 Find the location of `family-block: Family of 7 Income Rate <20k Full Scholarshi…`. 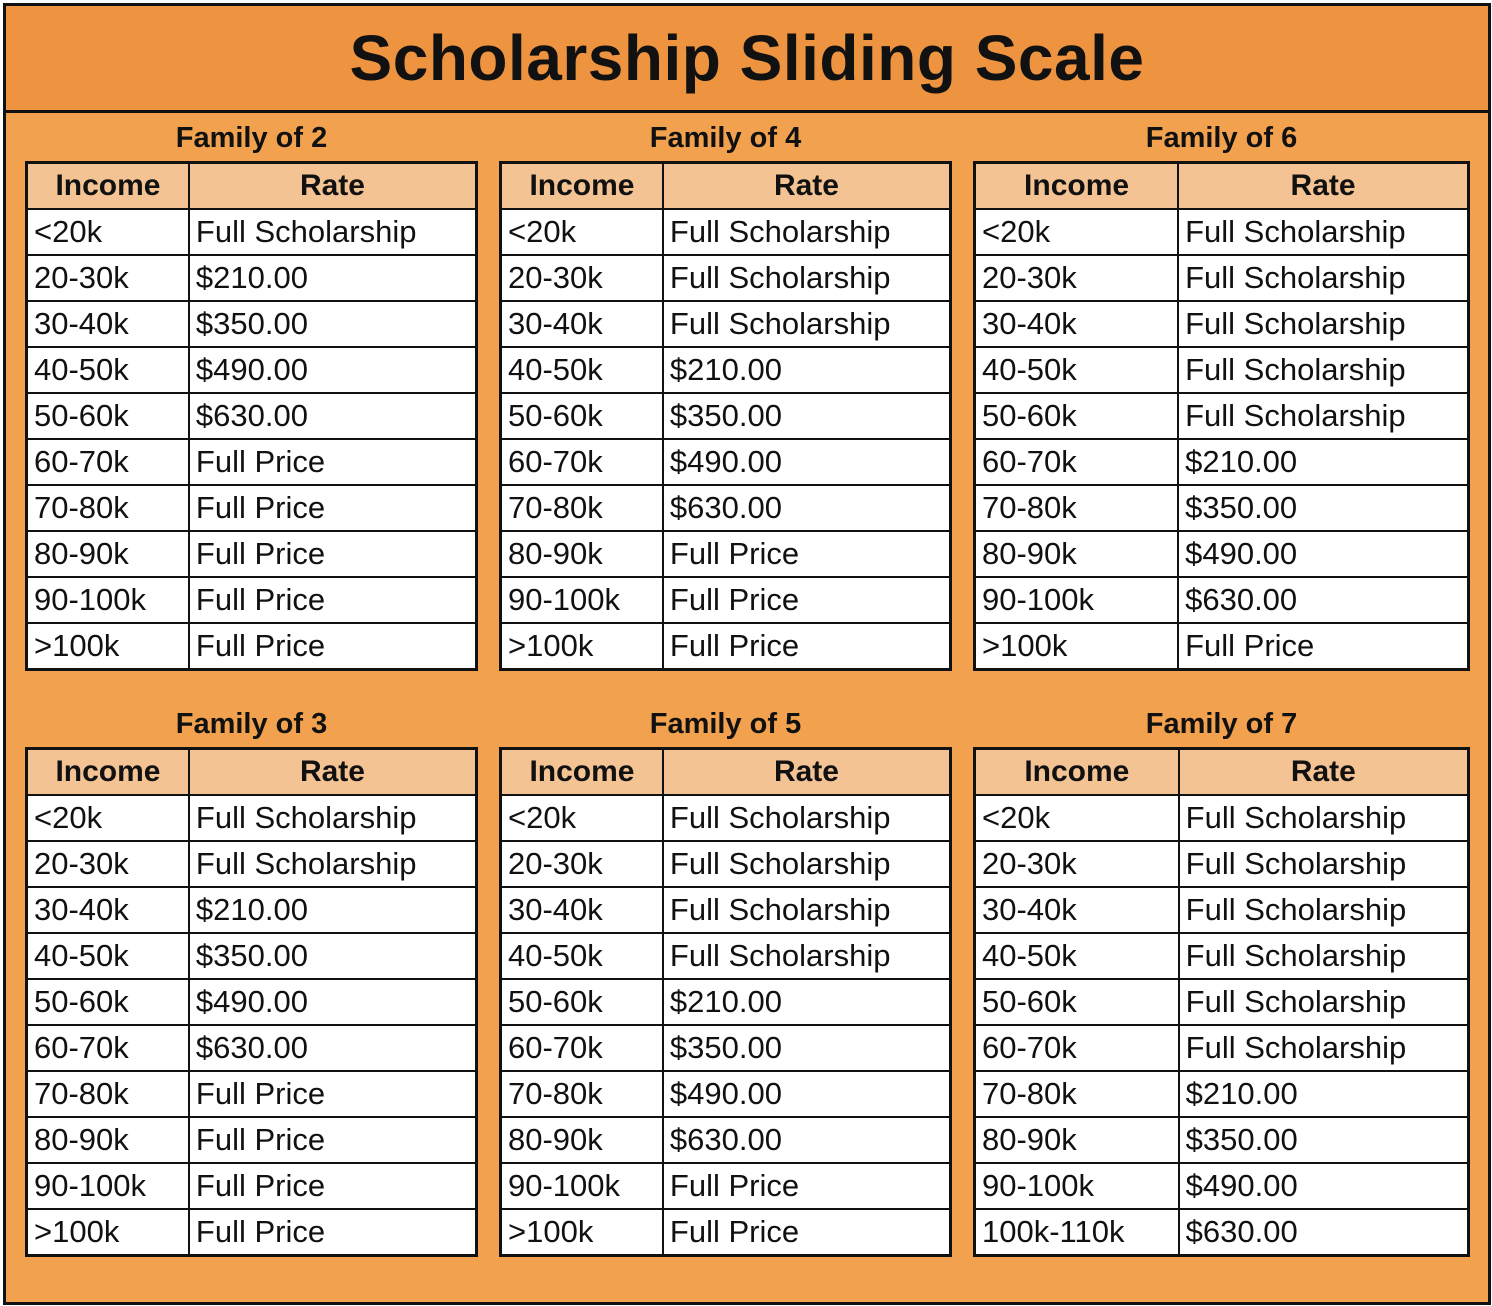

family-block: Family of 7 Income Rate <20k Full Scholarshi… is located at coordinates (1221, 994).